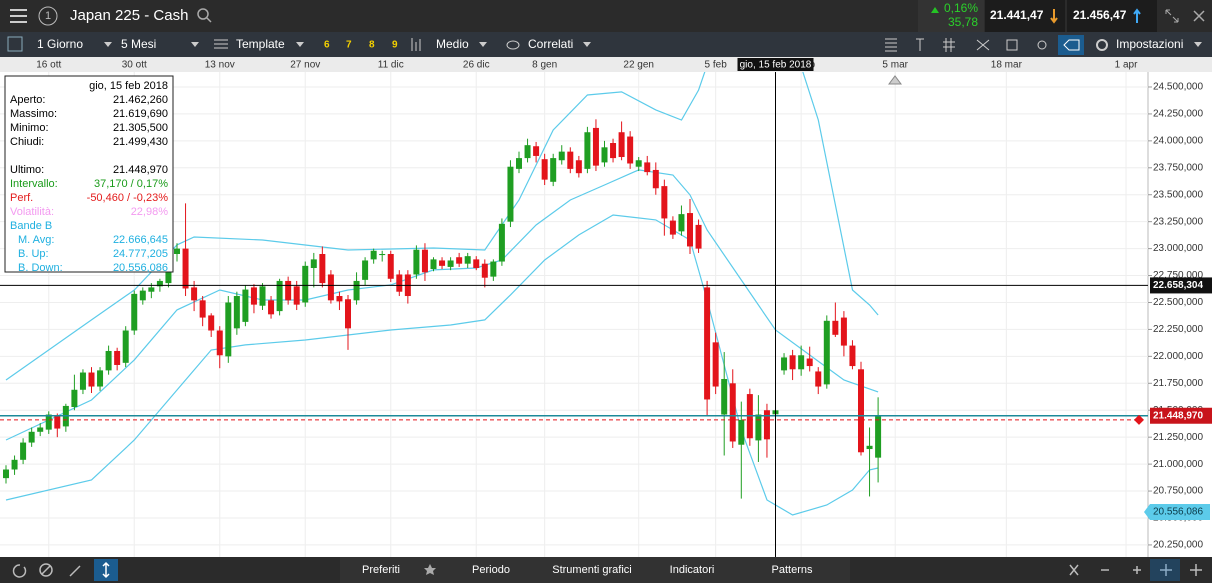  Describe the element at coordinates (140, 268) in the screenshot. I see `info-value: 20.556,086` at that location.